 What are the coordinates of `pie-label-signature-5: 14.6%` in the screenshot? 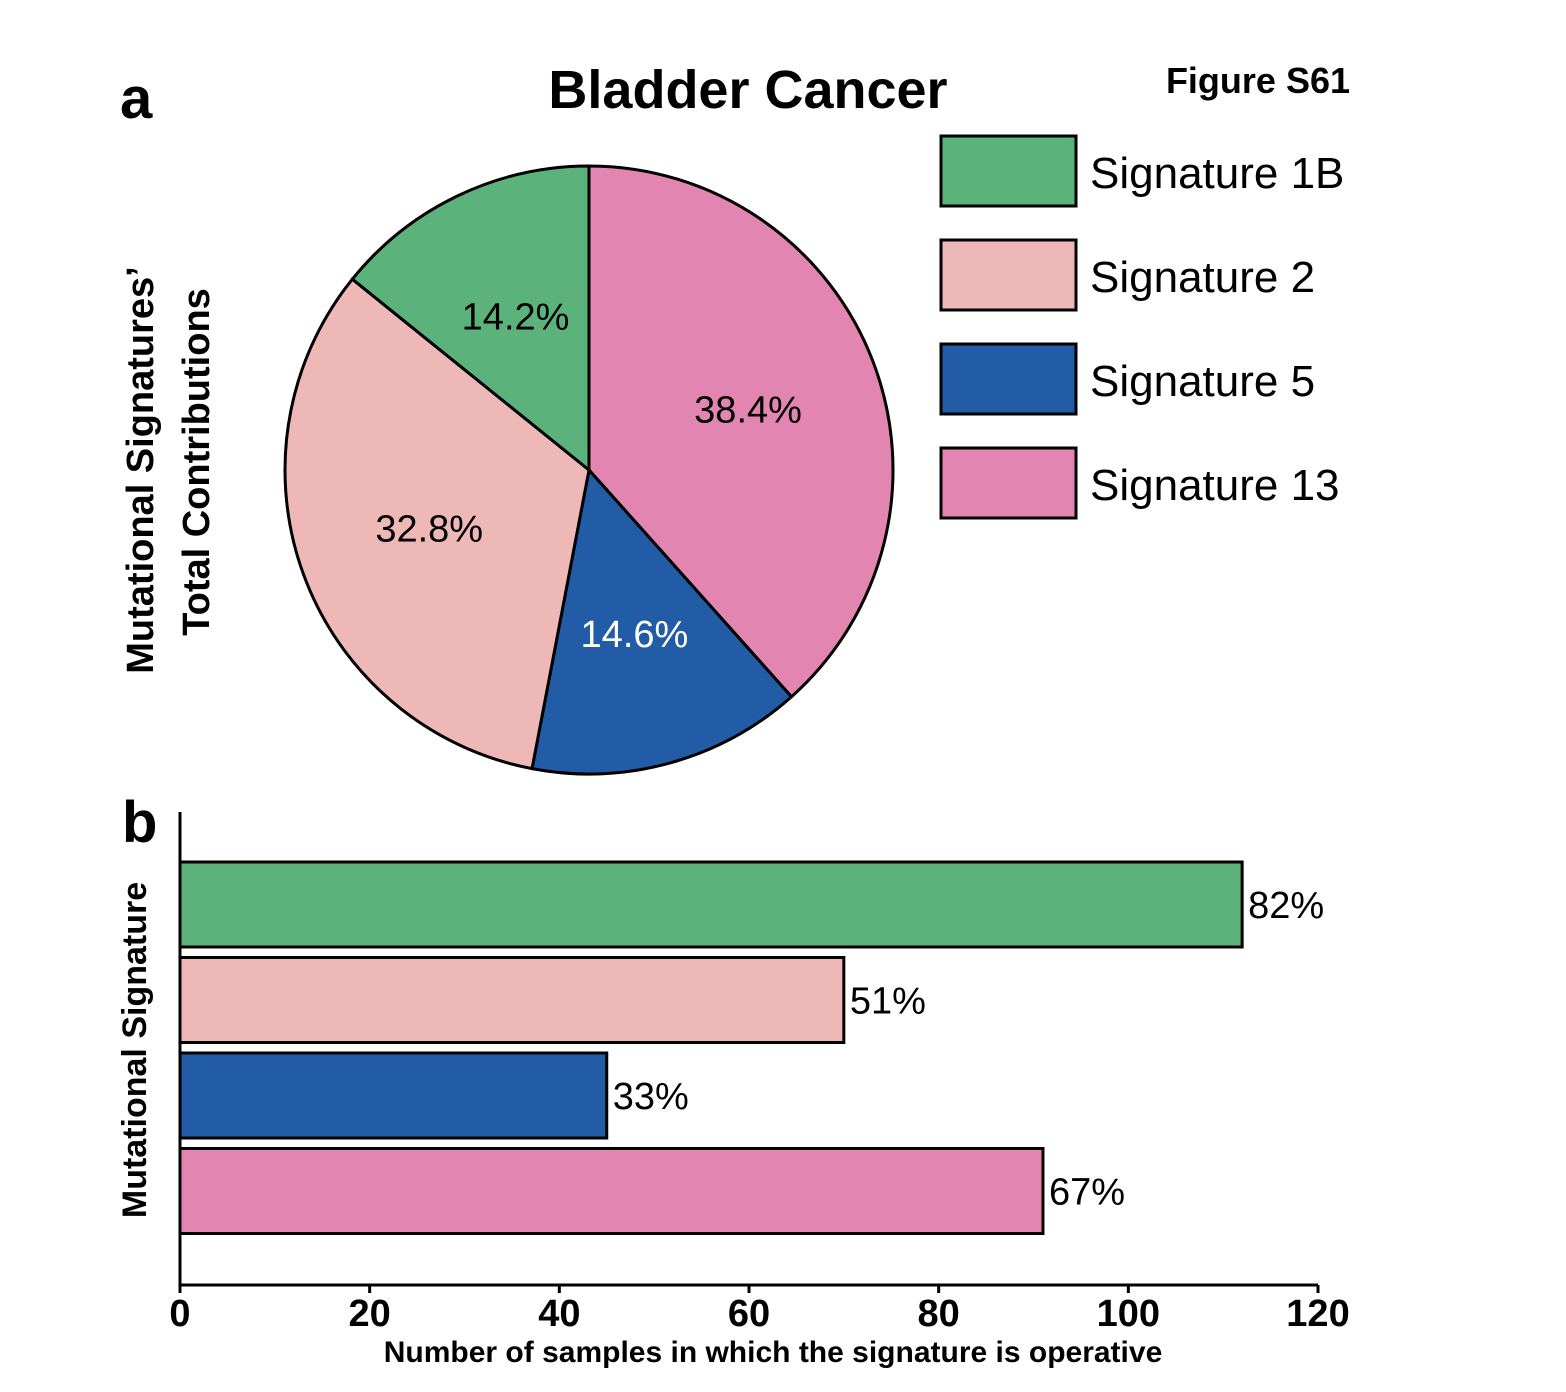 It's located at (635, 635).